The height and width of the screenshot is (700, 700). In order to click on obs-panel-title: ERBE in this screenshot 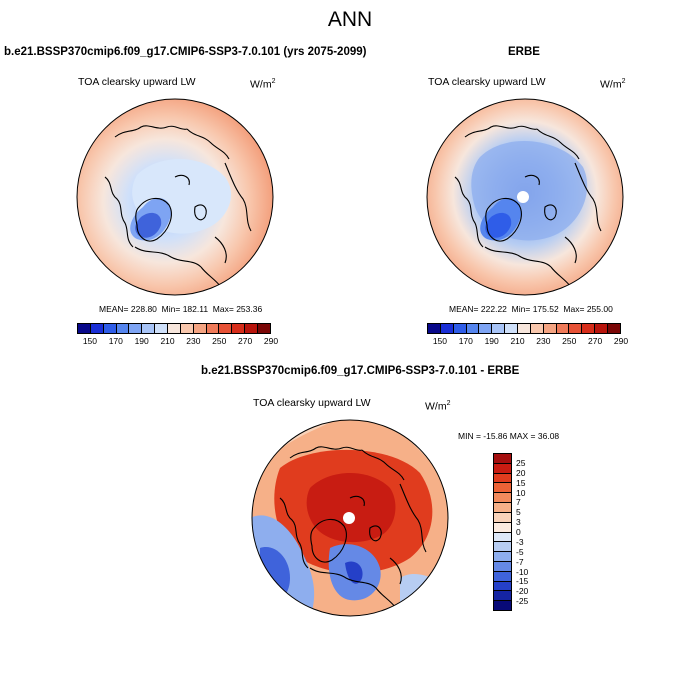, I will do `click(524, 52)`.